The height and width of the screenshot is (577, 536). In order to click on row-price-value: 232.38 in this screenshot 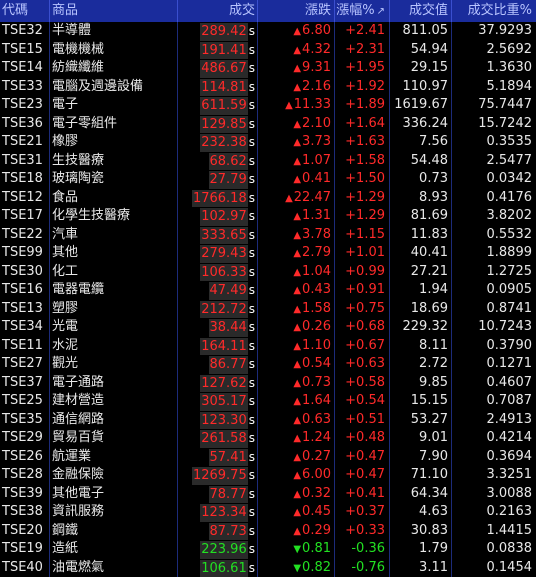, I will do `click(224, 143)`.